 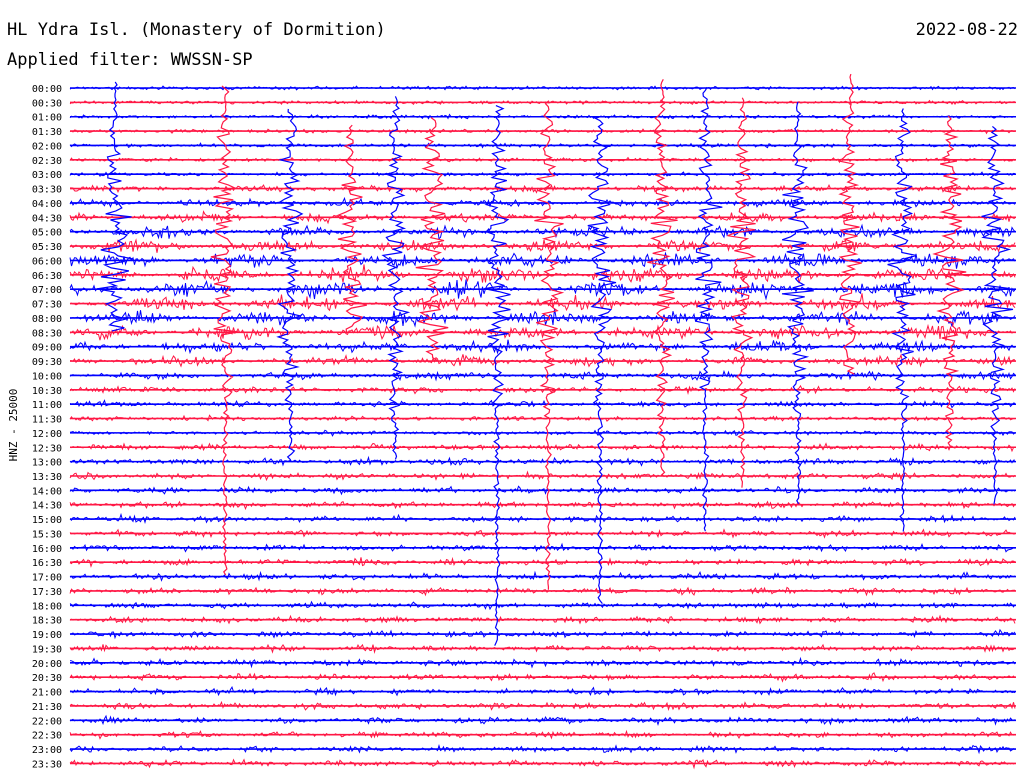 What do you see at coordinates (47, 161) in the screenshot?
I see `row-label: 02:30` at bounding box center [47, 161].